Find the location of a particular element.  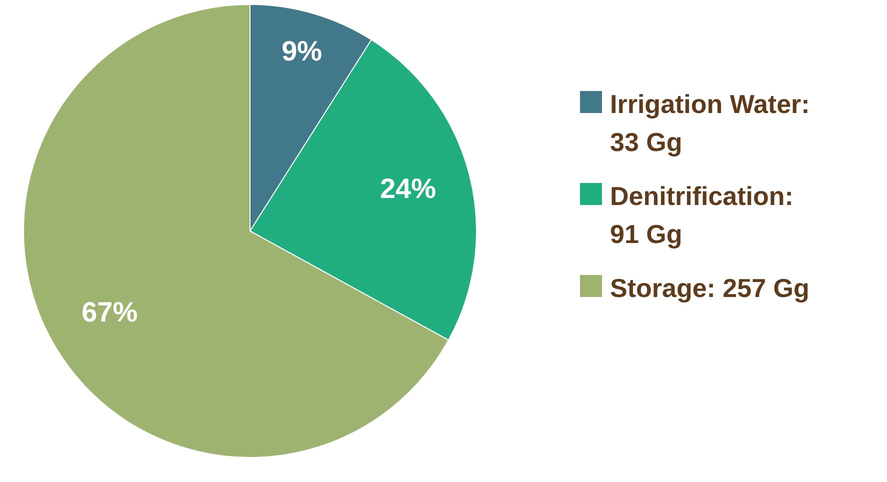

data-label: 9% is located at coordinates (302, 50).